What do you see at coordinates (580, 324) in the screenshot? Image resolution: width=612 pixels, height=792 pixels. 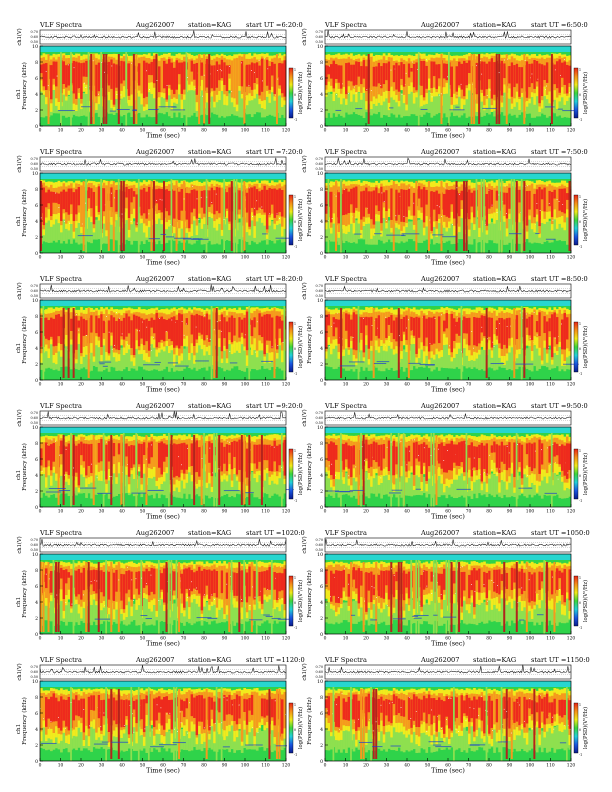 I see `colorbar-tick-label: 1` at bounding box center [580, 324].